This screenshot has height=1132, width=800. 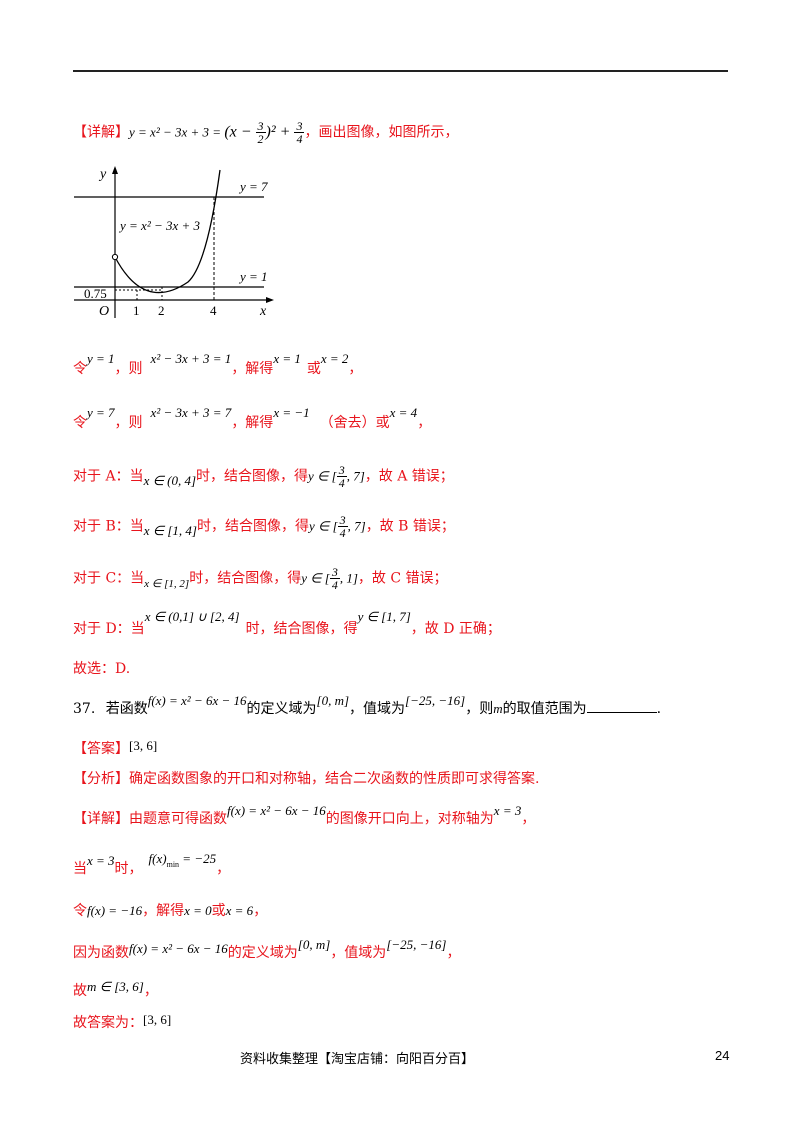 I want to click on page-number: 24, so click(x=722, y=1055).